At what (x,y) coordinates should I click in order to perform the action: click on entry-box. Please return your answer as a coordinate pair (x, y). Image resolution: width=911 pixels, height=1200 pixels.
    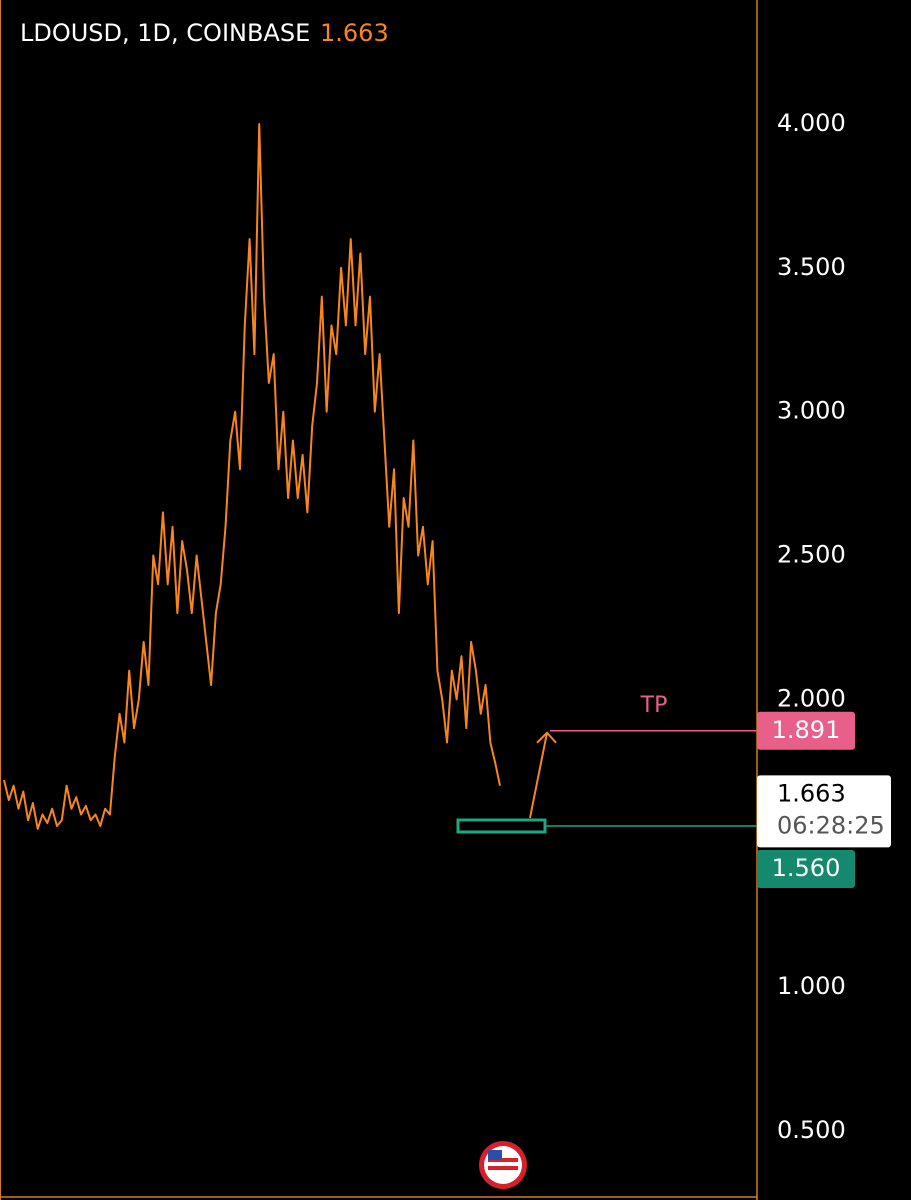
    Looking at the image, I should click on (501, 826).